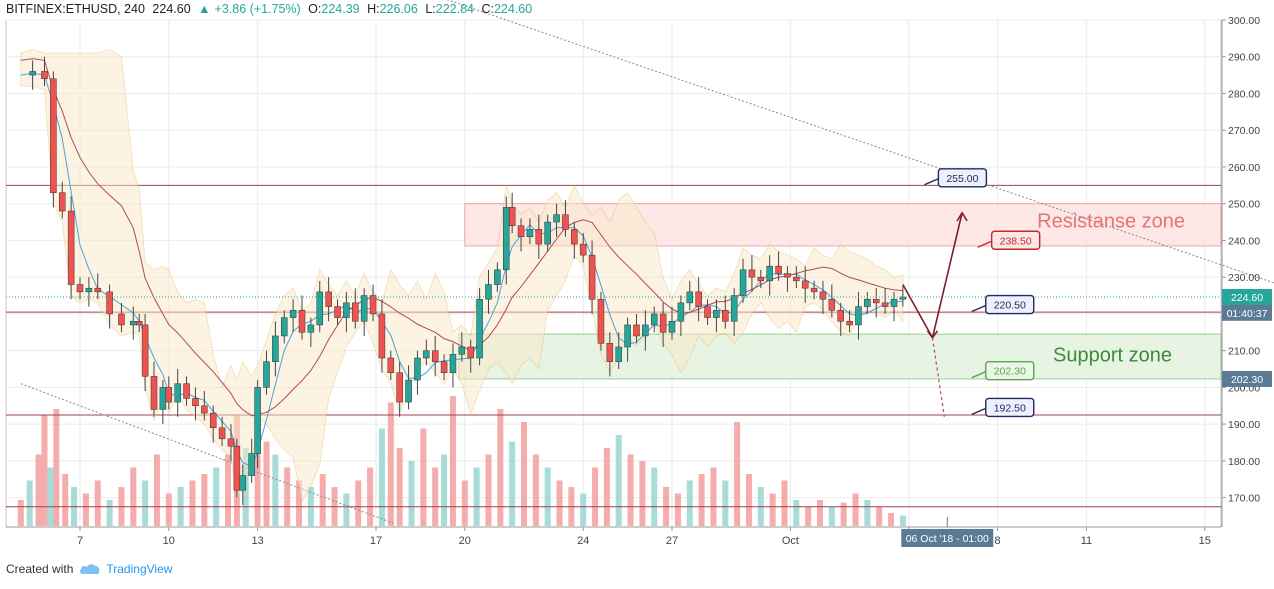 The width and height of the screenshot is (1274, 589). Describe the element at coordinates (80, 541) in the screenshot. I see `x-tick-label: 7` at that location.